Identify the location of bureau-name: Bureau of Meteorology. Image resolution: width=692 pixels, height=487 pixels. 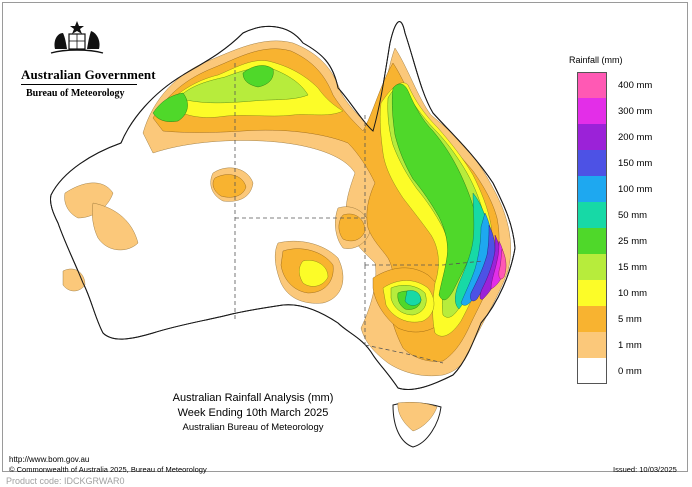
(75, 93).